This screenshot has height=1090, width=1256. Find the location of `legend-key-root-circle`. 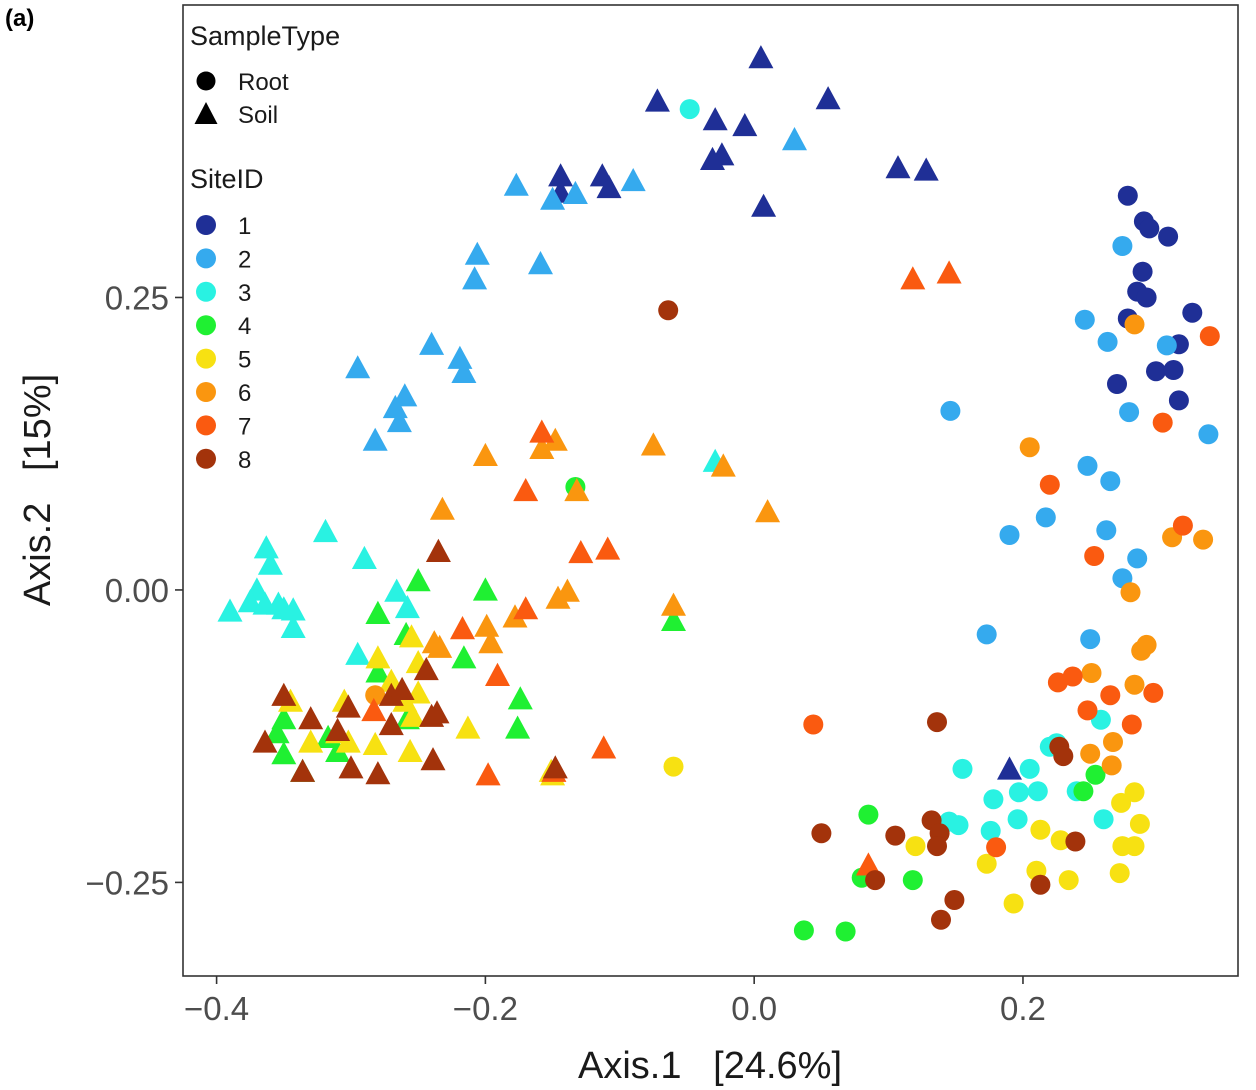

legend-key-root-circle is located at coordinates (206, 81).